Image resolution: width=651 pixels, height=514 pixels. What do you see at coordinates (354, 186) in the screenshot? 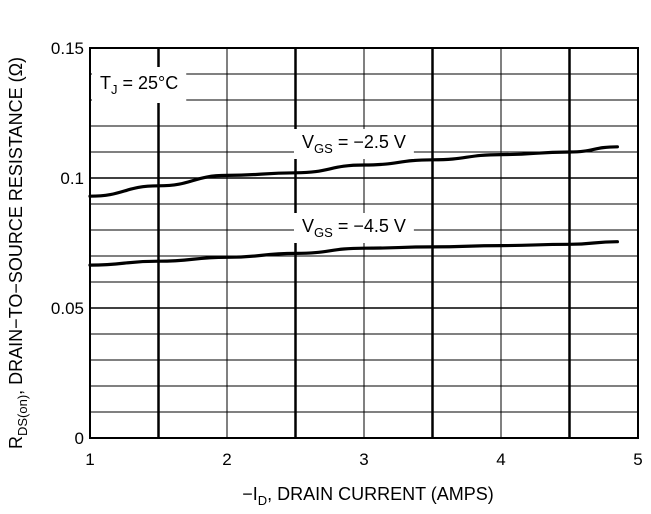
I see `series-labels: VGS = −2.5 V VGS = −4.5 V` at bounding box center [354, 186].